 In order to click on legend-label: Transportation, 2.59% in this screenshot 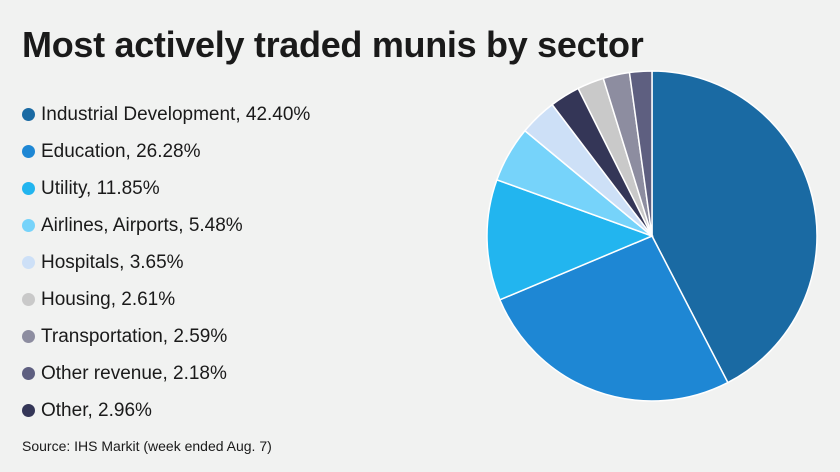, I will do `click(134, 336)`.